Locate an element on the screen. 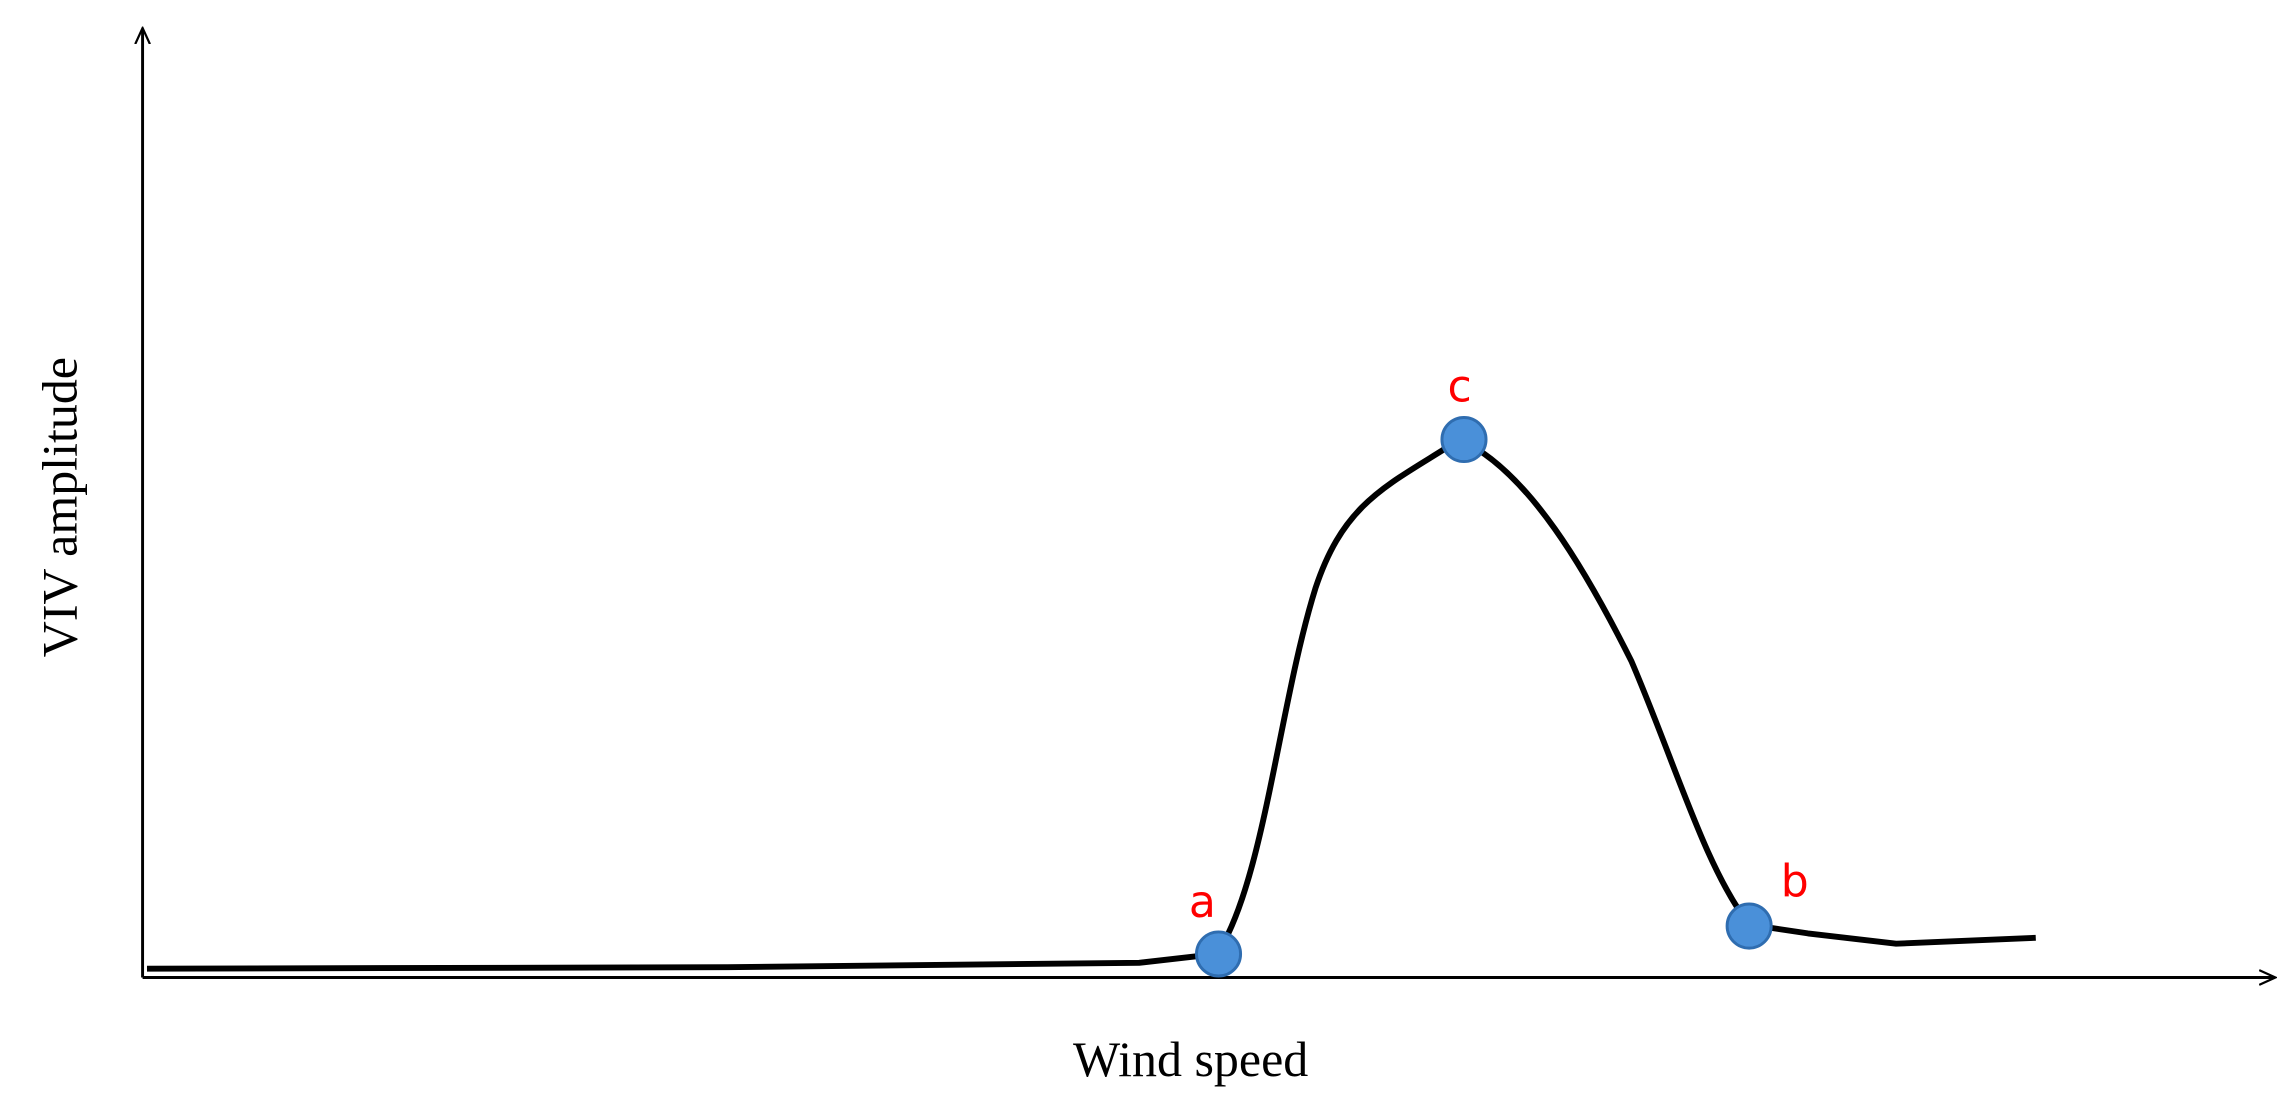 The image size is (2293, 1101). x-axis-label: Wind speed is located at coordinates (1190, 1059).